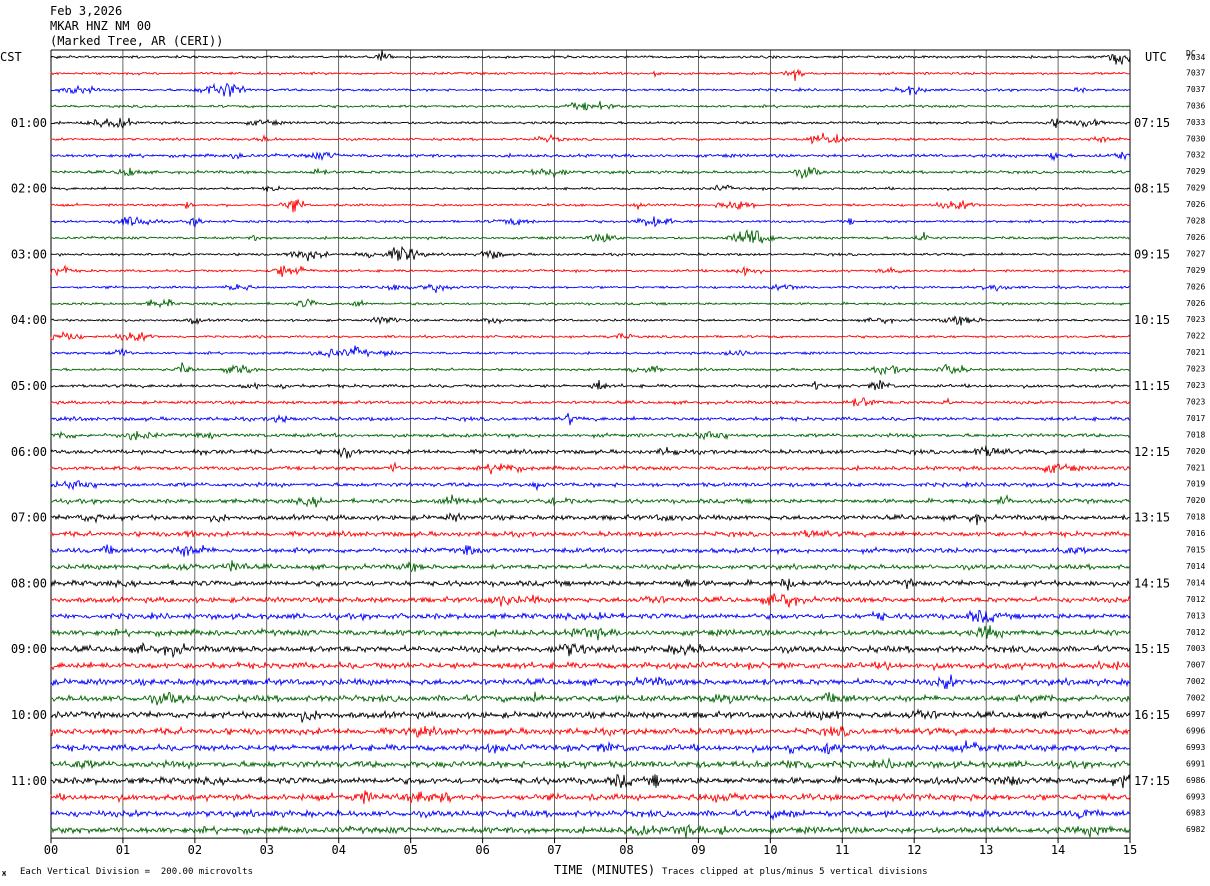  I want to click on x-tick-label: 15, so click(1130, 850).